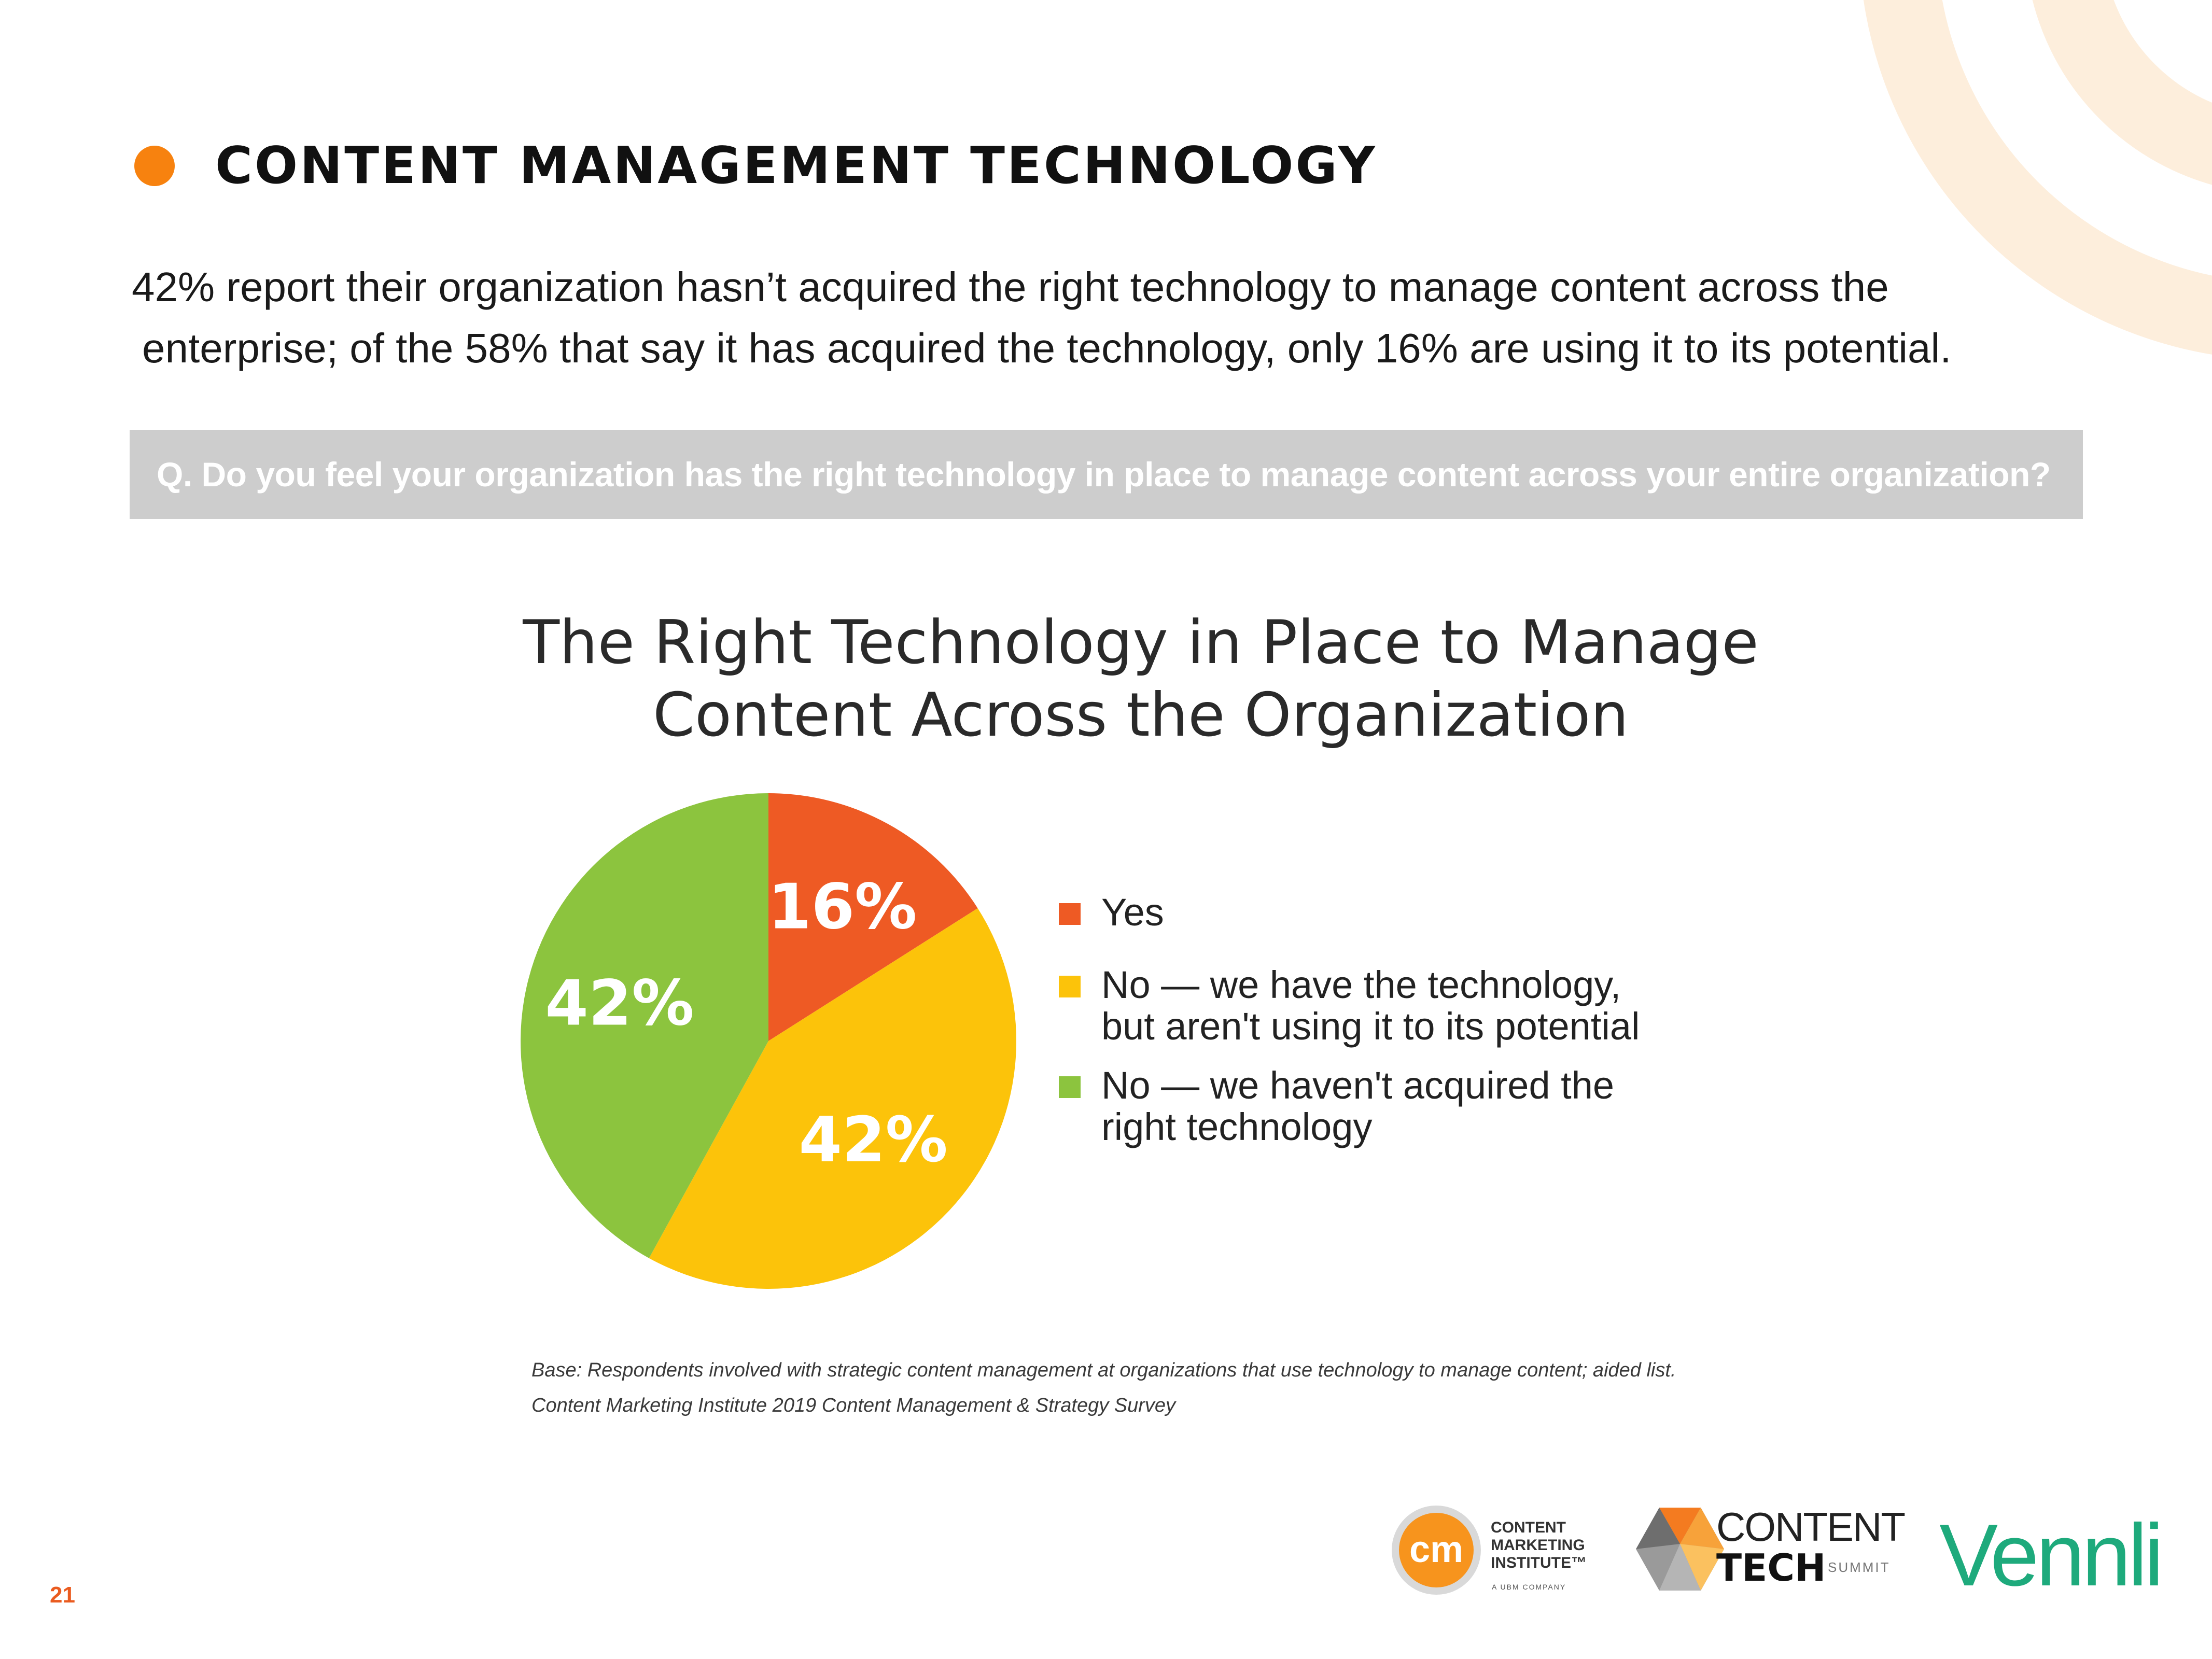 The height and width of the screenshot is (1659, 2212). What do you see at coordinates (1464, 913) in the screenshot?
I see `legend-label-yes: Yes` at bounding box center [1464, 913].